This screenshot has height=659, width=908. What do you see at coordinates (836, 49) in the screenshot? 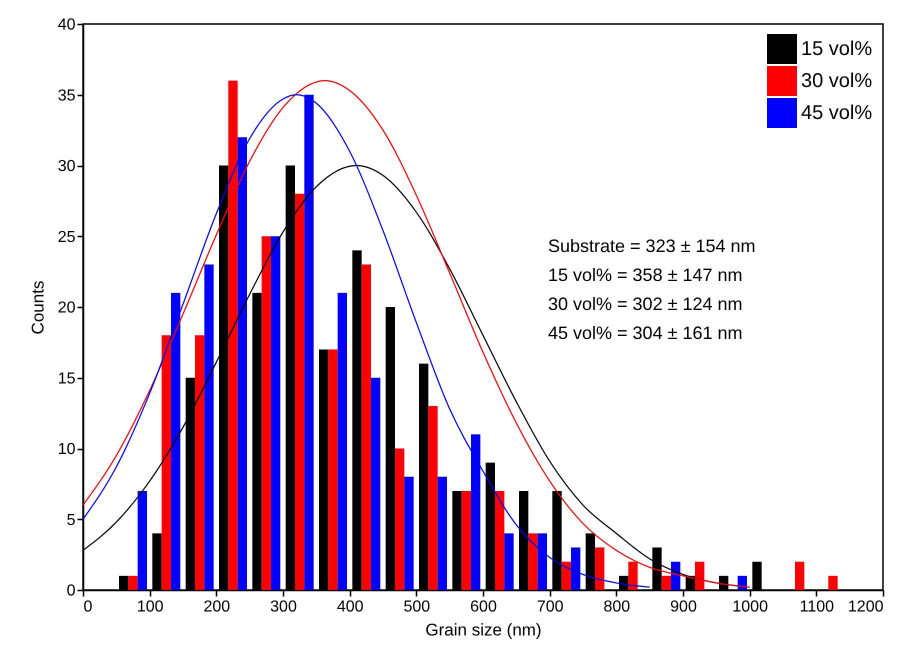
I see `legend-label: 15 vol%` at bounding box center [836, 49].